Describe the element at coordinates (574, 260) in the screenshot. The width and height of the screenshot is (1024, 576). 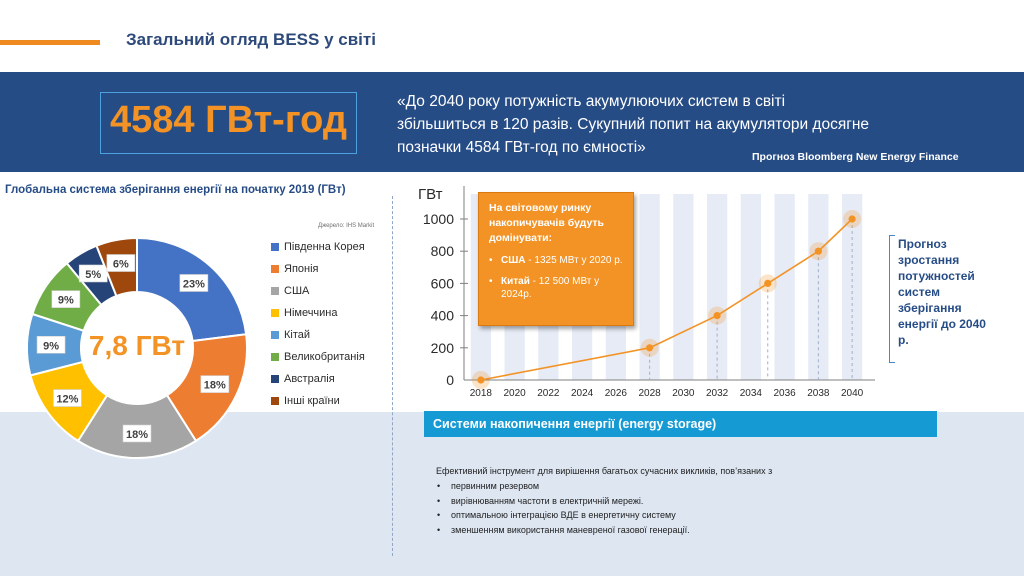
I see `callout-value: - 1325 МВт у 2020 р.` at that location.